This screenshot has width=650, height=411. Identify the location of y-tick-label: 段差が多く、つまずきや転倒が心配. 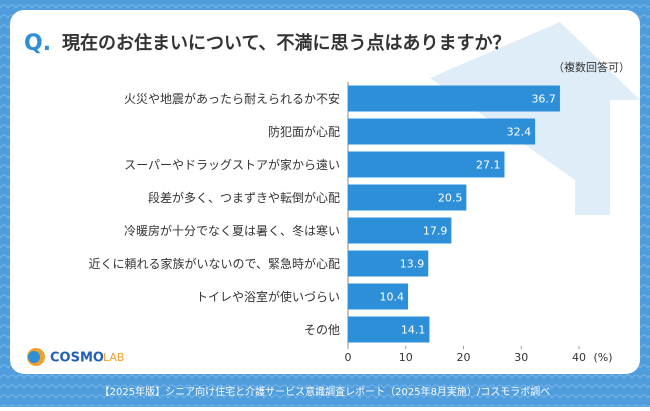
(244, 197).